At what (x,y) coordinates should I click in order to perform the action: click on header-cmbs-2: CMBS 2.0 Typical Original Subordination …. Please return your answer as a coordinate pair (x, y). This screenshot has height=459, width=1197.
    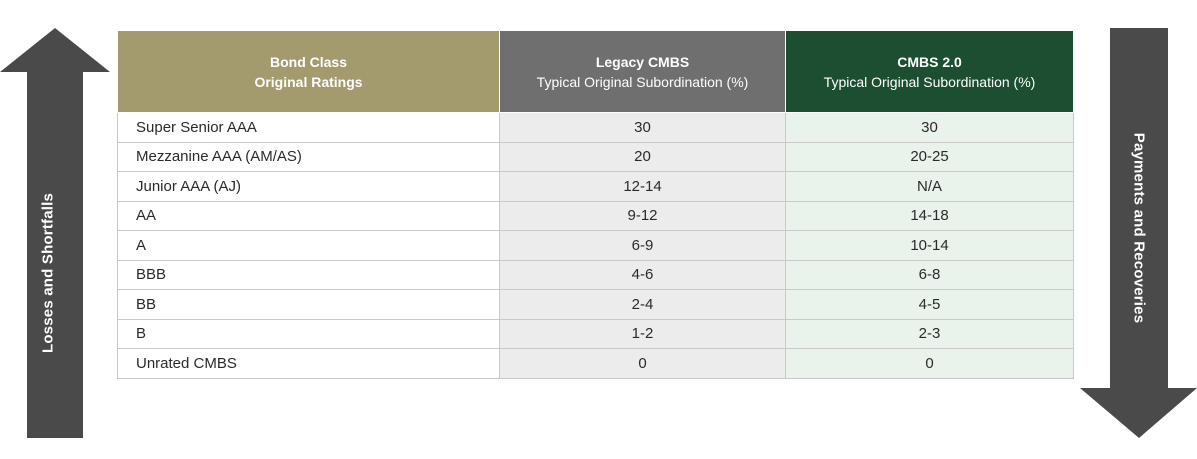
    Looking at the image, I should click on (929, 71).